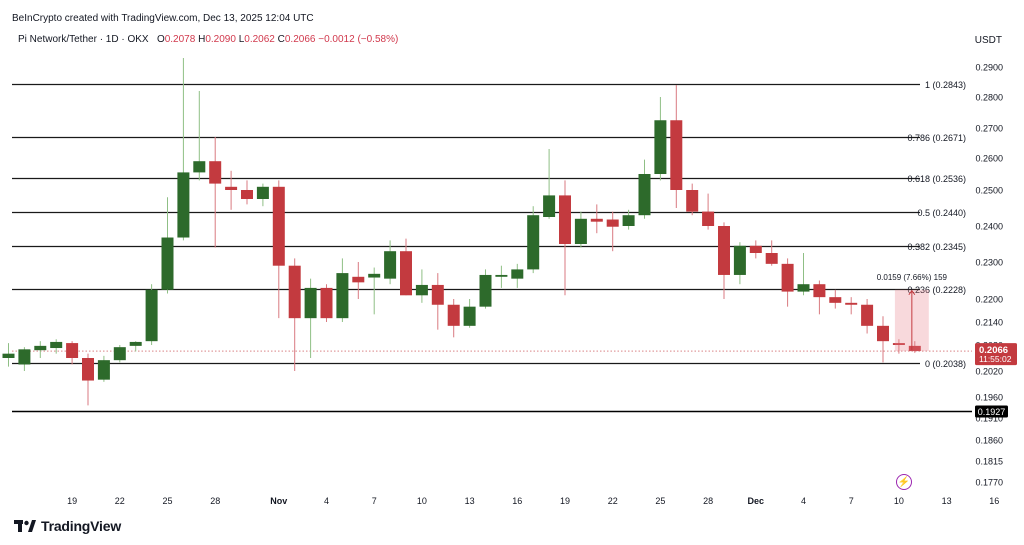 The width and height of the screenshot is (1024, 545). Describe the element at coordinates (326, 501) in the screenshot. I see `time-tick-label: 4` at that location.